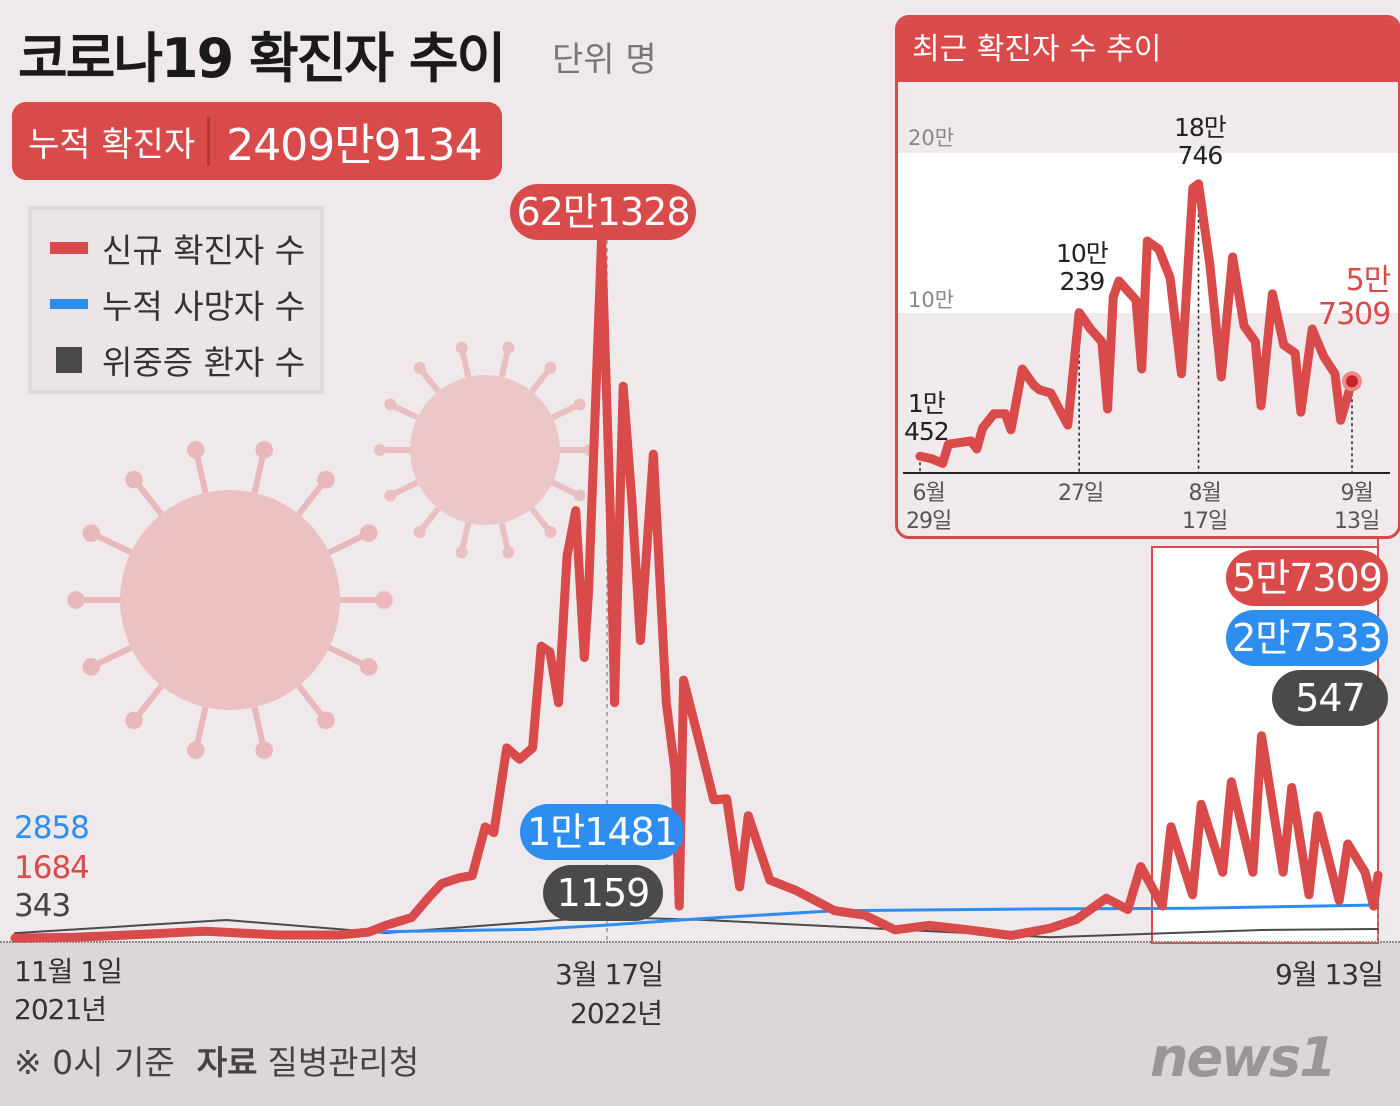 The width and height of the screenshot is (1400, 1106). What do you see at coordinates (262, 58) in the screenshot?
I see `page-title: 코로나19 확진자 추이` at bounding box center [262, 58].